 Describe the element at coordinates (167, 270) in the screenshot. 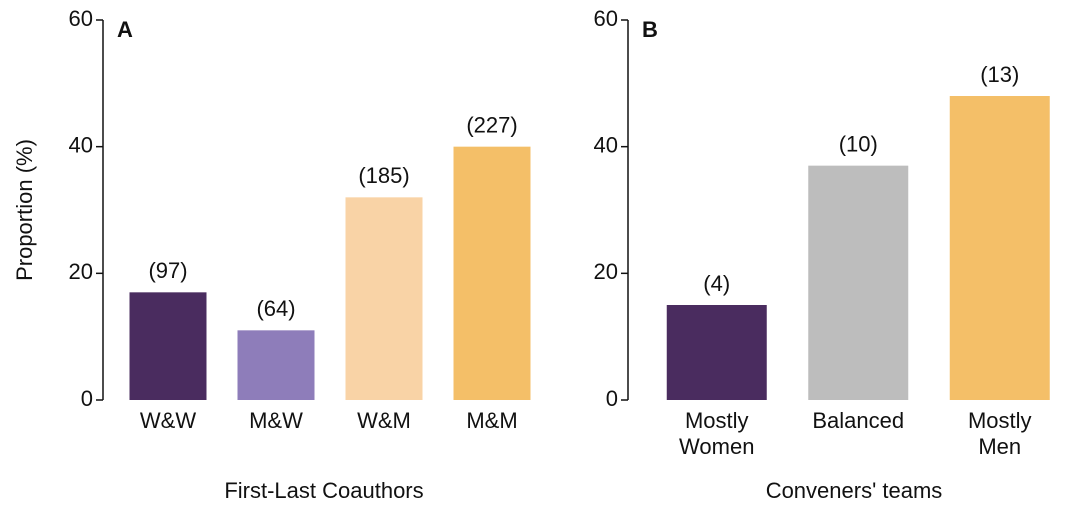

I see `bar-annotation: (97)` at that location.